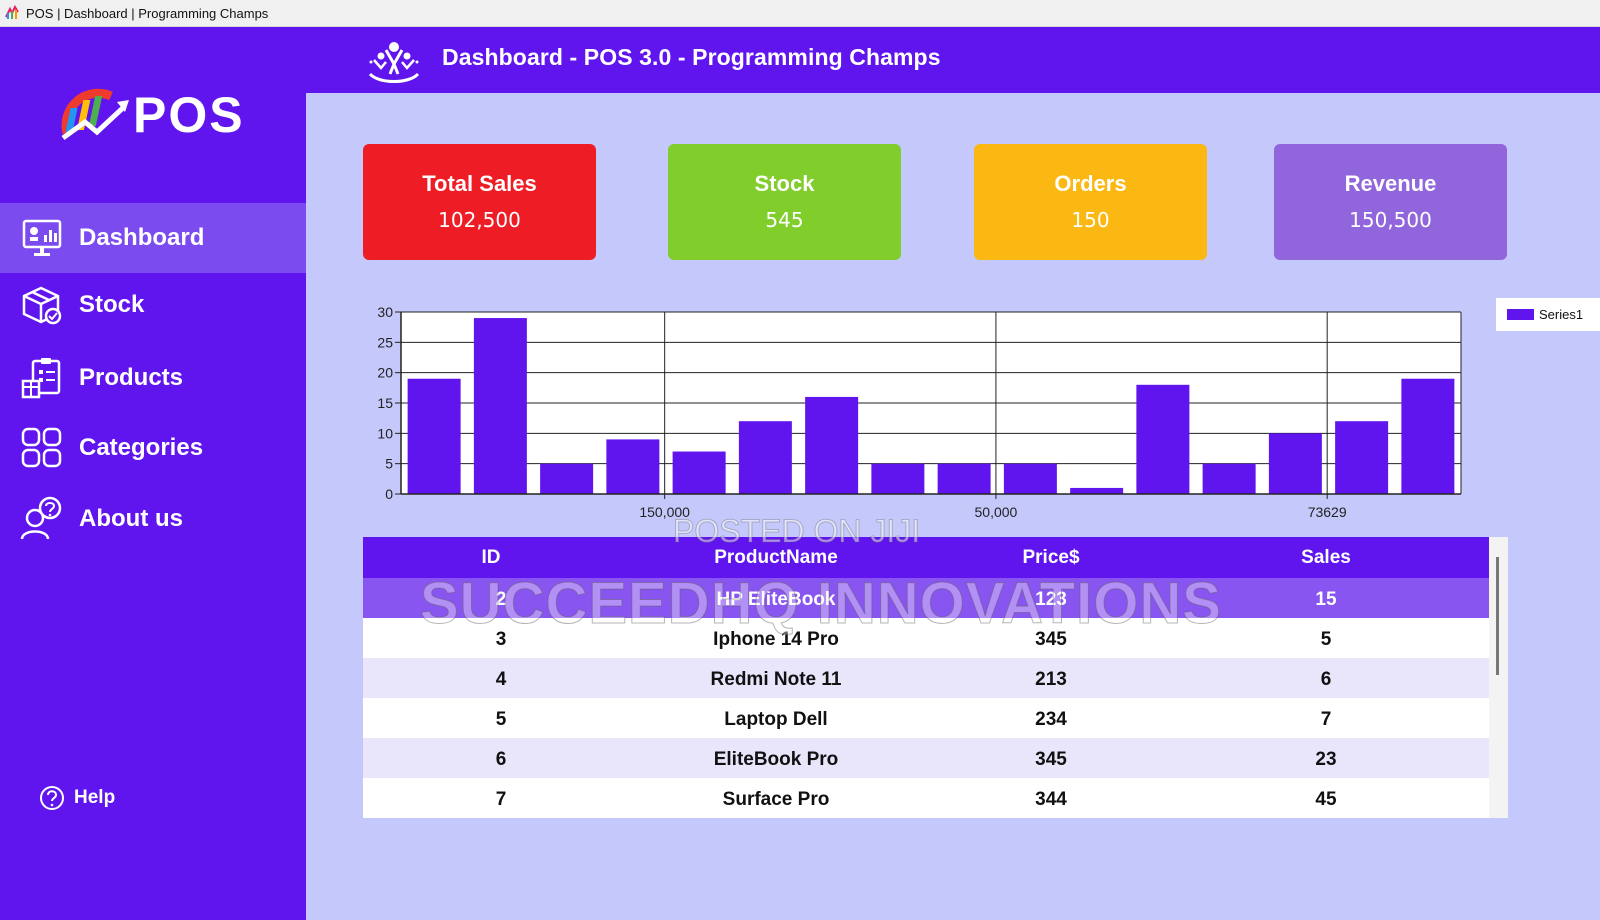  Describe the element at coordinates (953, 60) in the screenshot. I see `header-bar` at that location.